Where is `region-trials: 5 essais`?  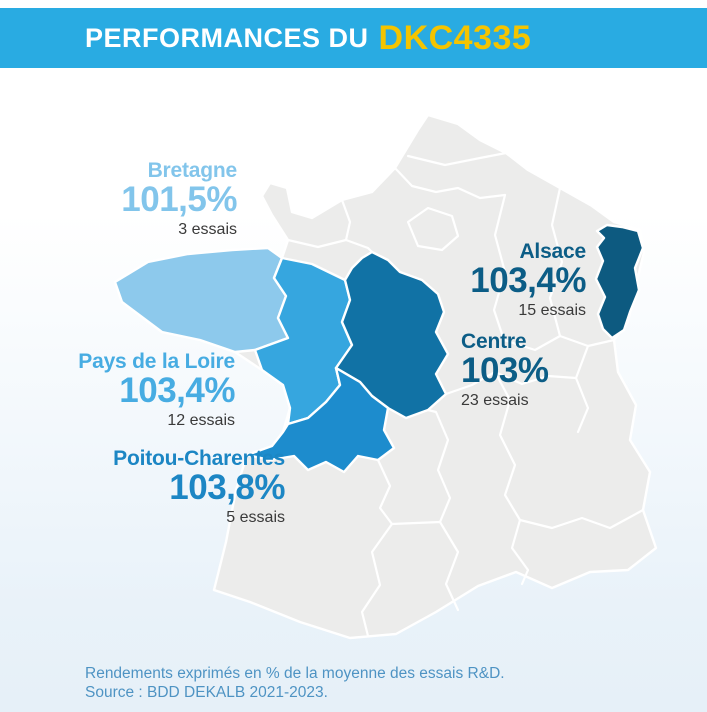 region-trials: 5 essais is located at coordinates (255, 517).